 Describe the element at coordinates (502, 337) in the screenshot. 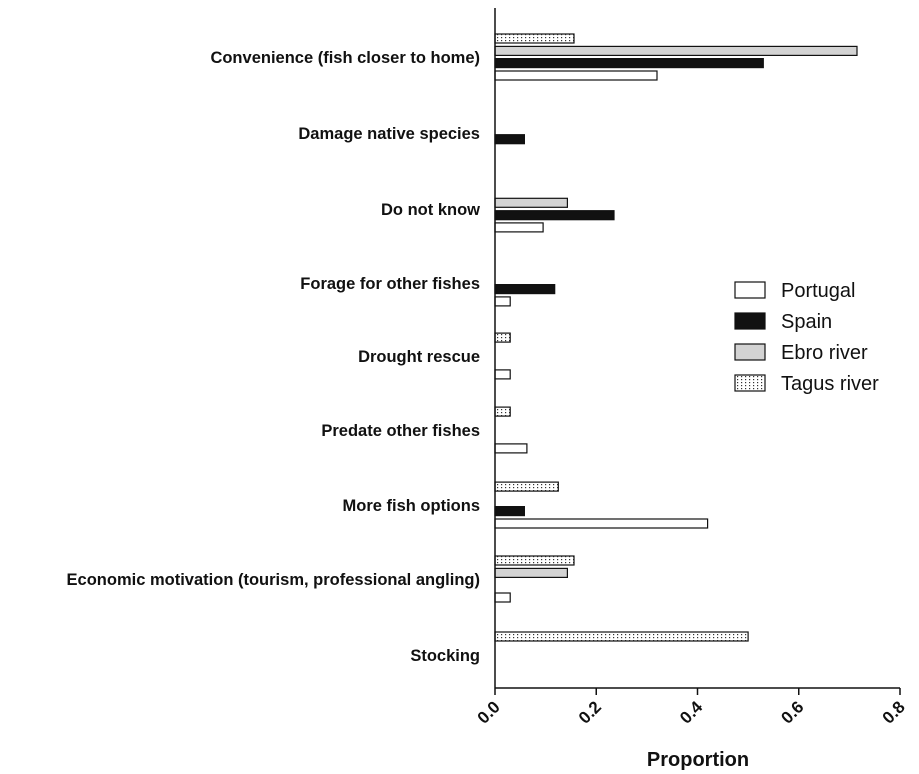

I see `bar-tagus-river-drought-rescue` at that location.